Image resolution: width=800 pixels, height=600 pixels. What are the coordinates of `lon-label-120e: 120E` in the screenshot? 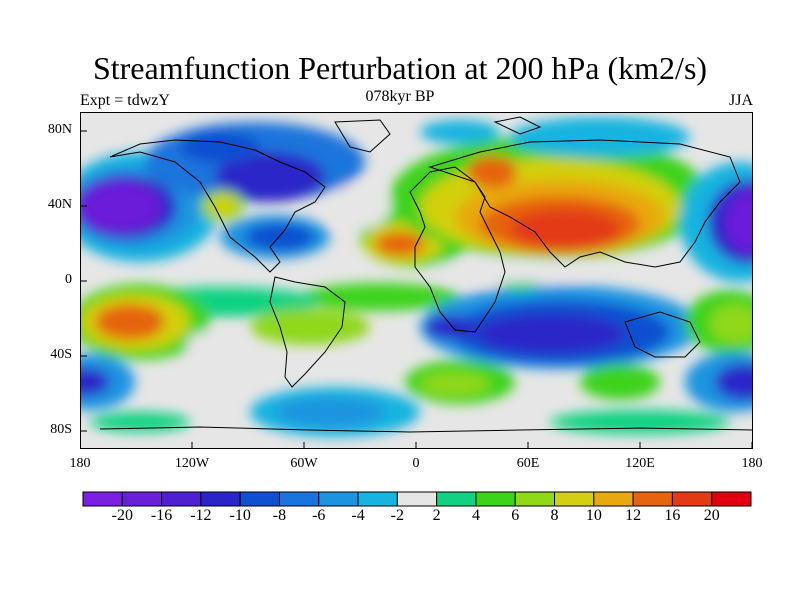 It's located at (640, 463).